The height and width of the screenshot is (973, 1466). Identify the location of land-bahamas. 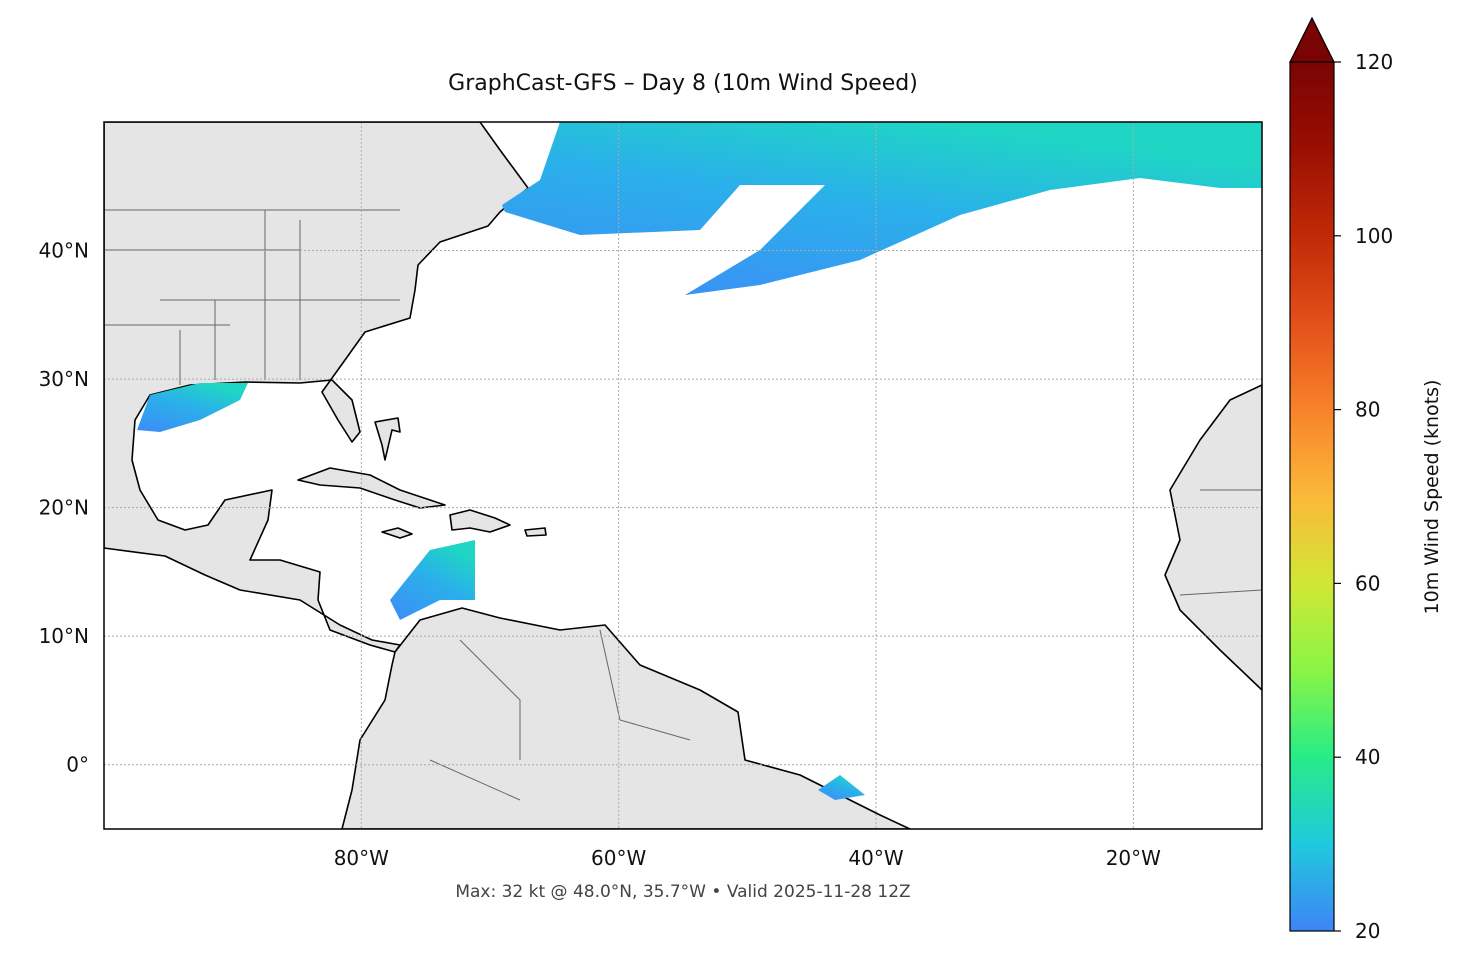
(387, 439).